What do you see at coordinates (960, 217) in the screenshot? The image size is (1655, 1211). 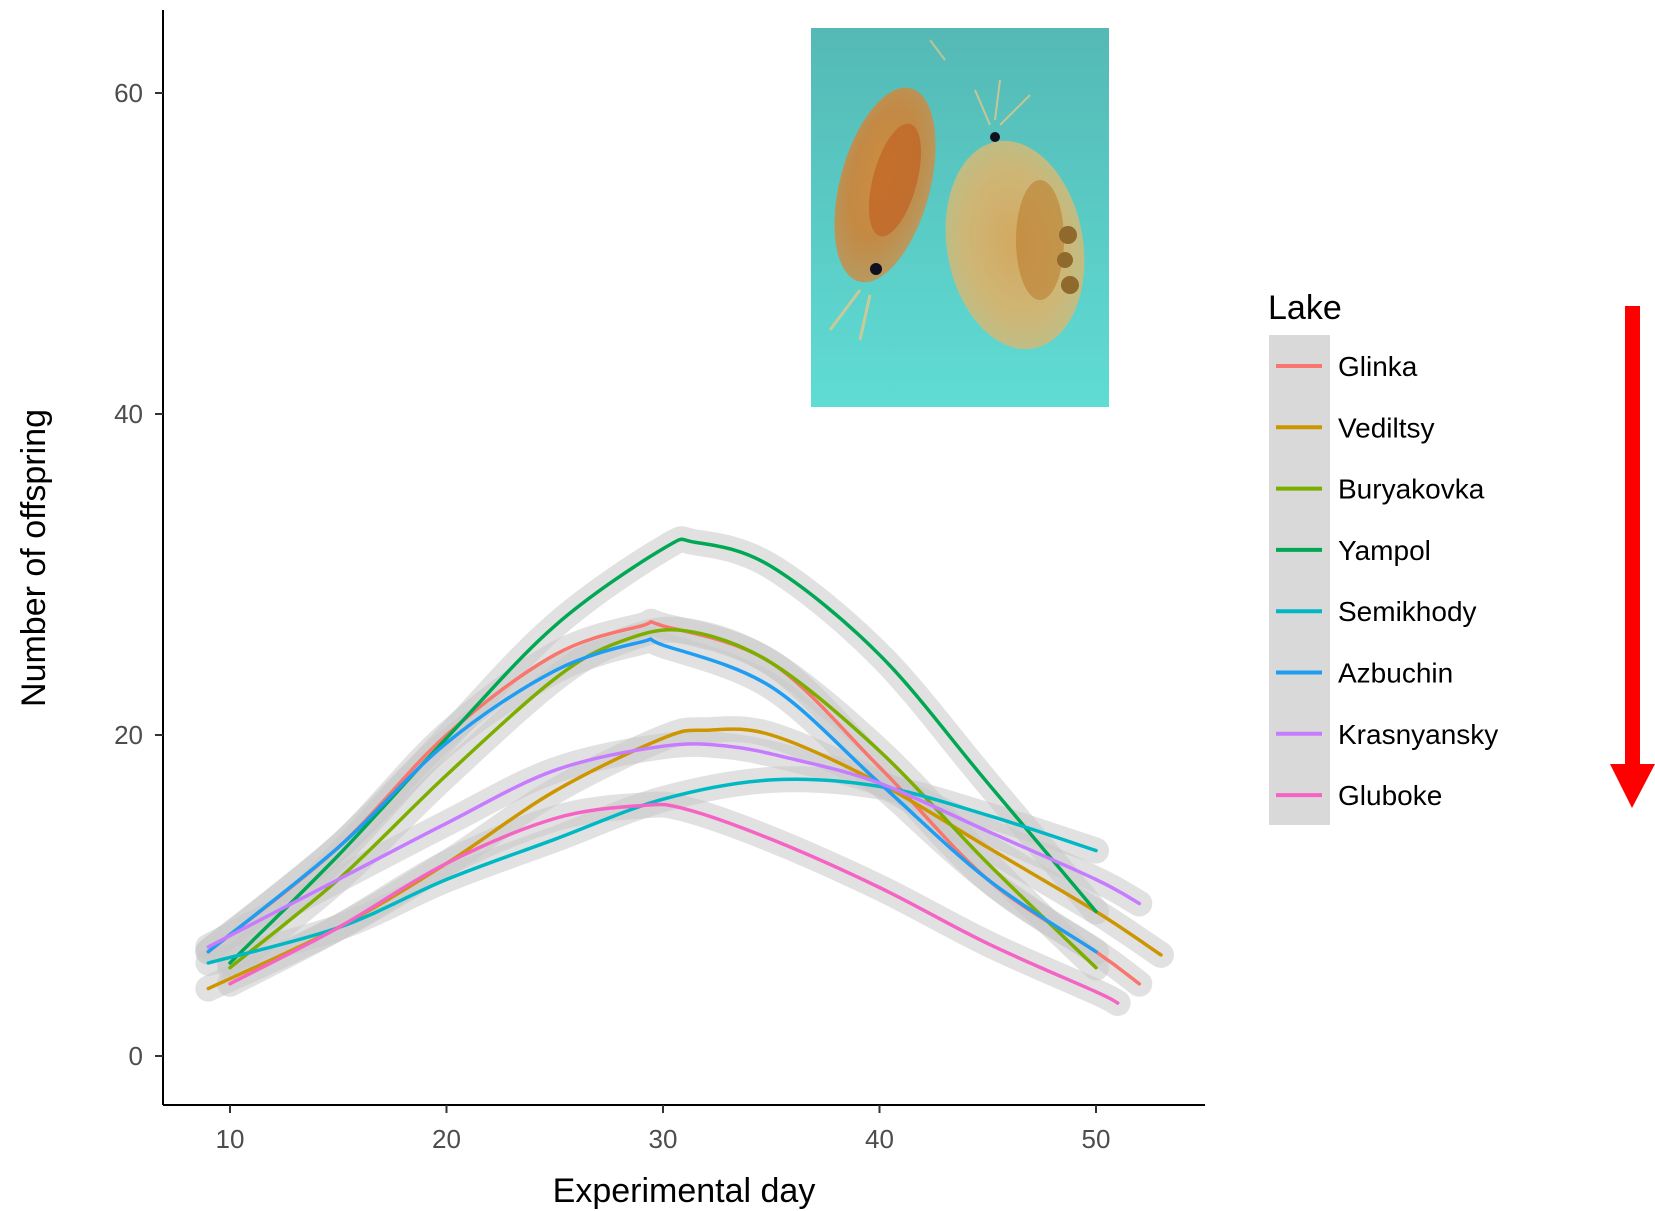 I see `daphnia-photo` at bounding box center [960, 217].